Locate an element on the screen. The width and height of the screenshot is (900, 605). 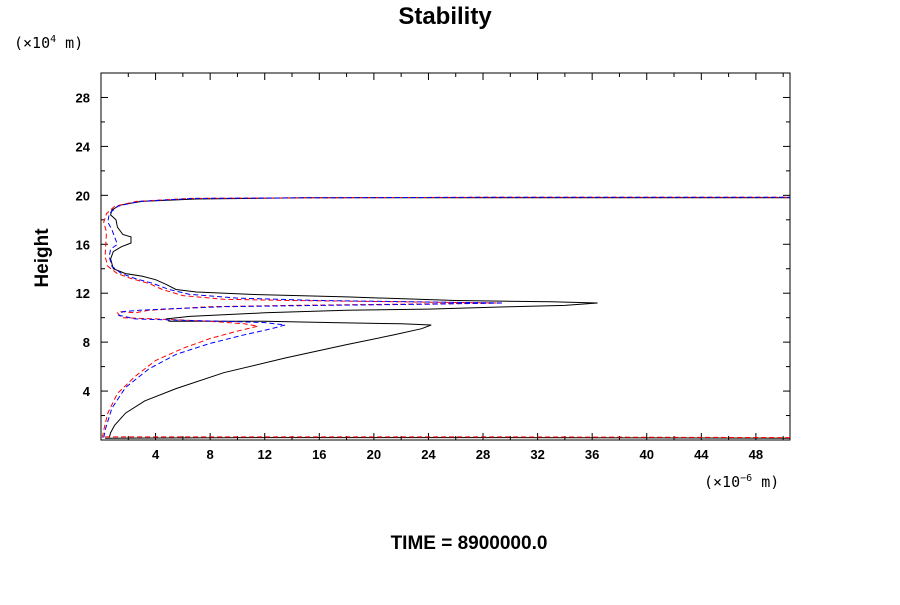
y-tick-label: 28 is located at coordinates (83, 97).